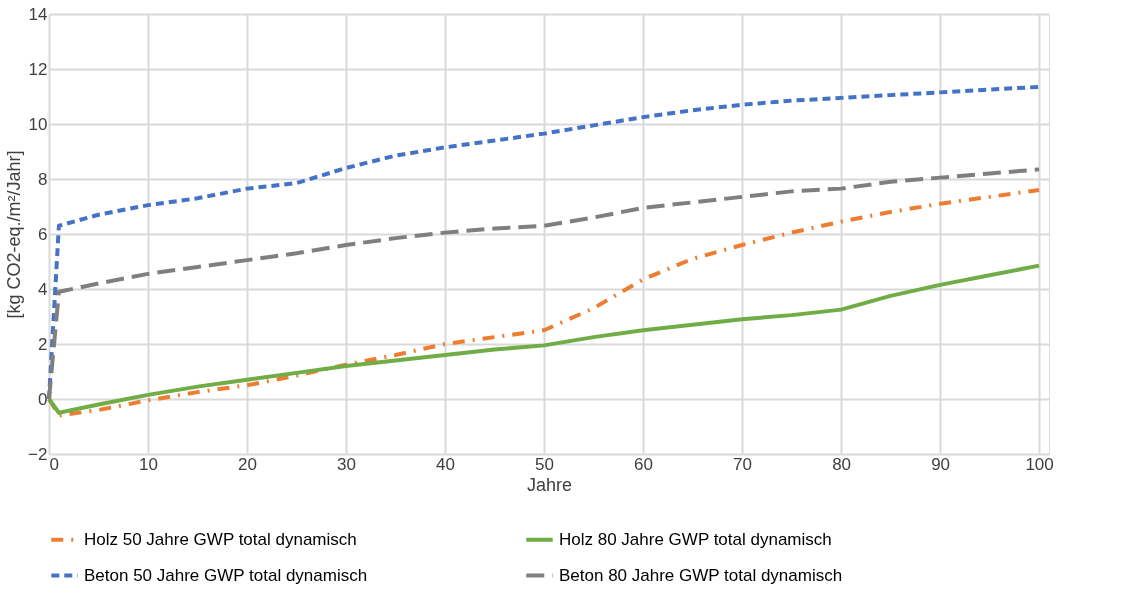  I want to click on x-tick-label: 40, so click(445, 464).